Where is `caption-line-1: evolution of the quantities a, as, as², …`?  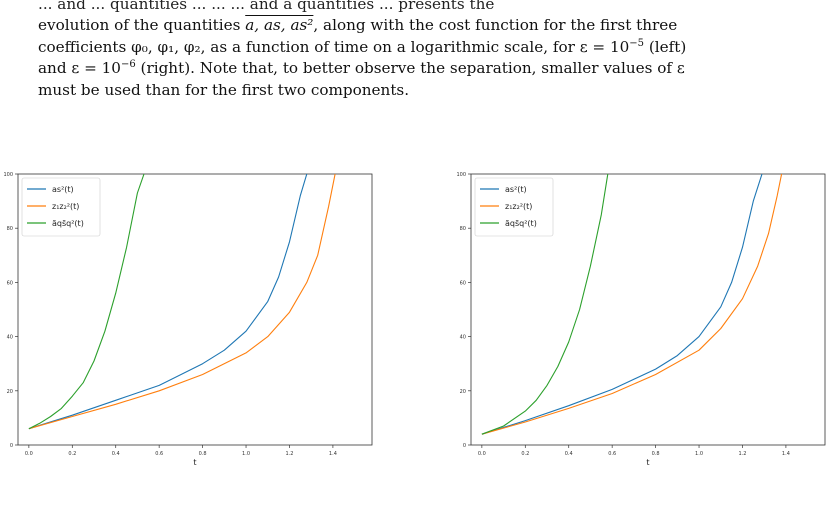 caption-line-1: evolution of the quantities a, as, as², … is located at coordinates (414, 26).